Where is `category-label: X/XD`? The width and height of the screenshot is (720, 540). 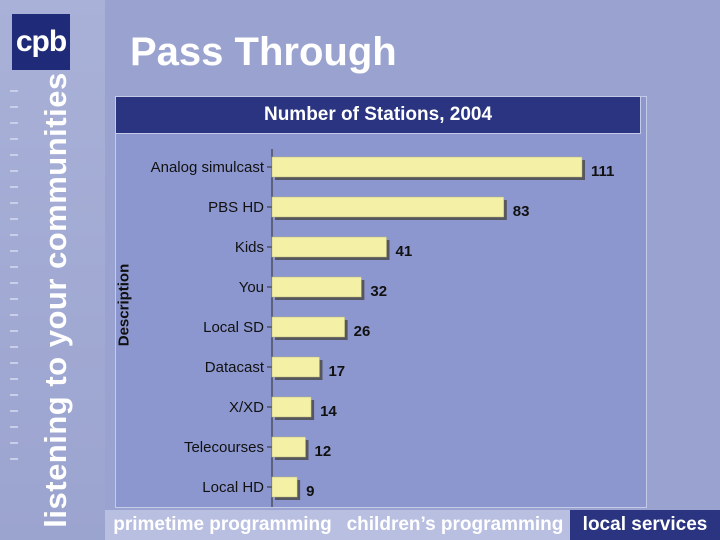
category-label: X/XD is located at coordinates (246, 407).